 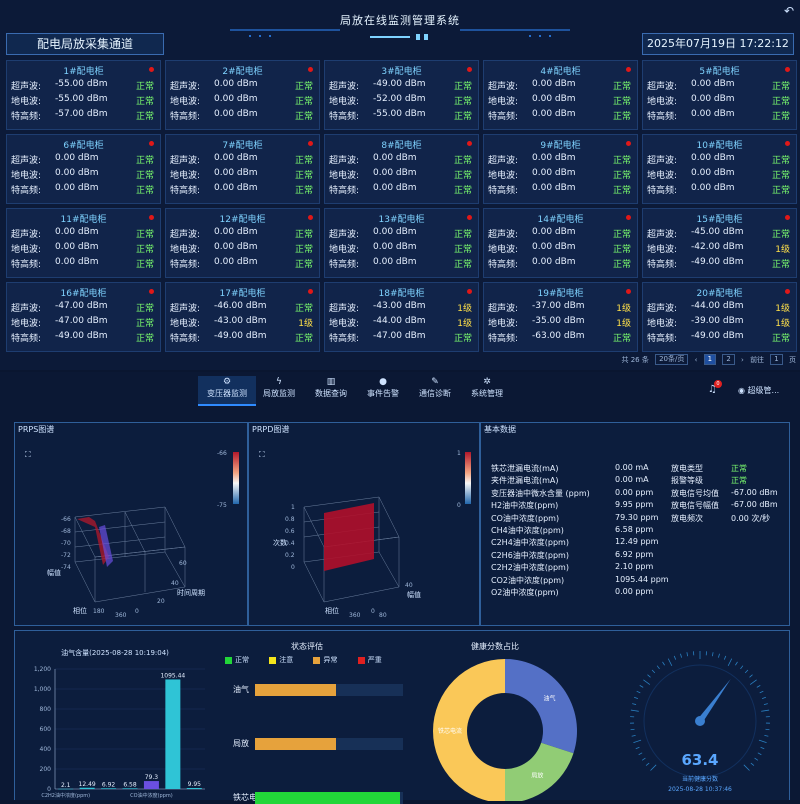 I want to click on y-tick-label: 400, so click(x=46, y=749).